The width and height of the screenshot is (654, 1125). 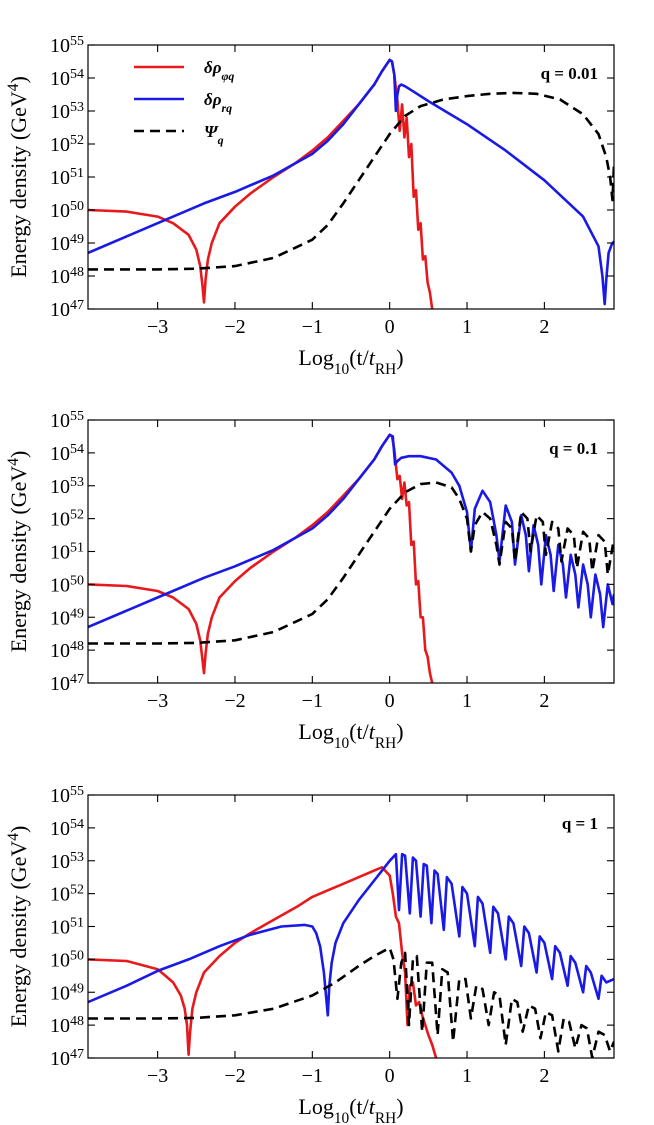 I want to click on q-annotation: q = 1, so click(x=580, y=823).